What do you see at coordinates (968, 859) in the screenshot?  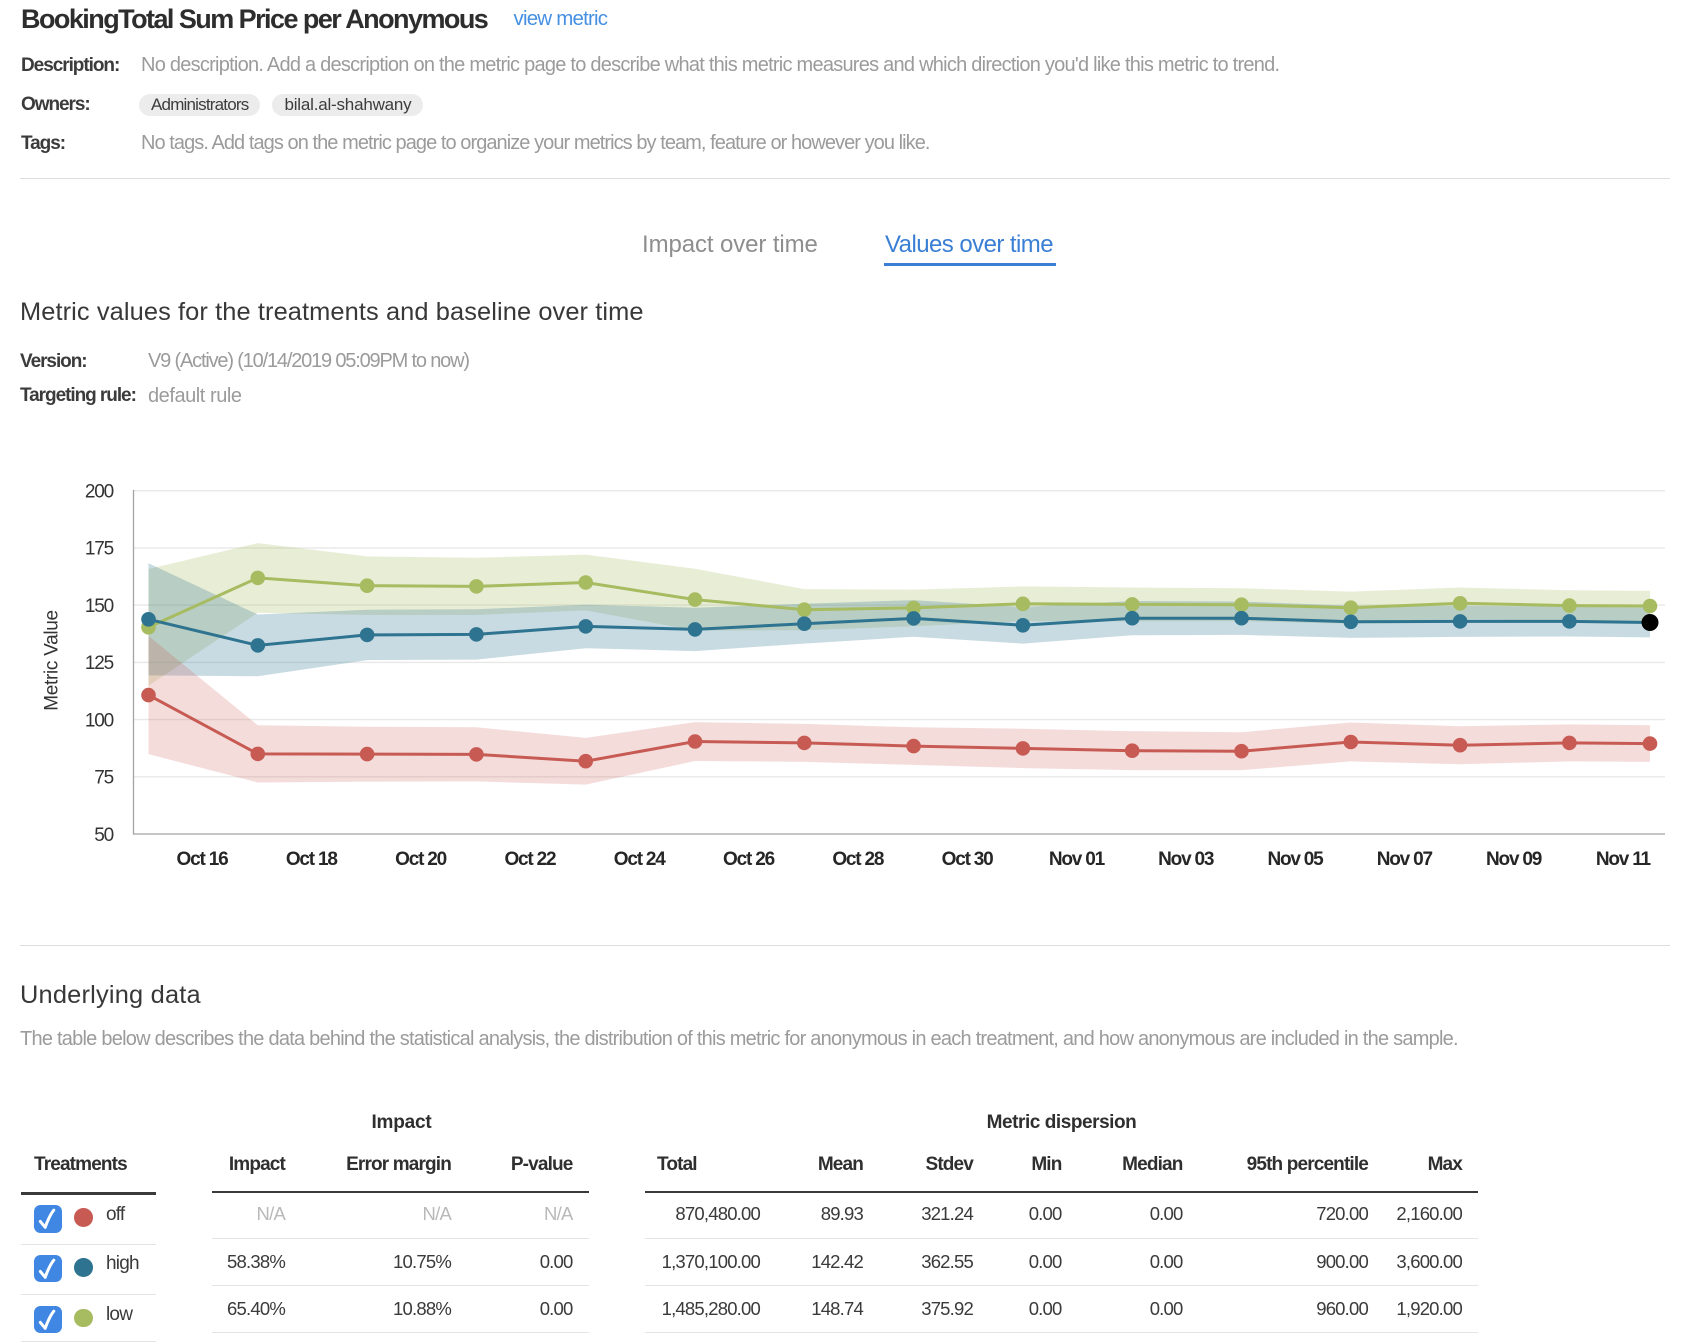 I see `svg-text: Oct 30` at bounding box center [968, 859].